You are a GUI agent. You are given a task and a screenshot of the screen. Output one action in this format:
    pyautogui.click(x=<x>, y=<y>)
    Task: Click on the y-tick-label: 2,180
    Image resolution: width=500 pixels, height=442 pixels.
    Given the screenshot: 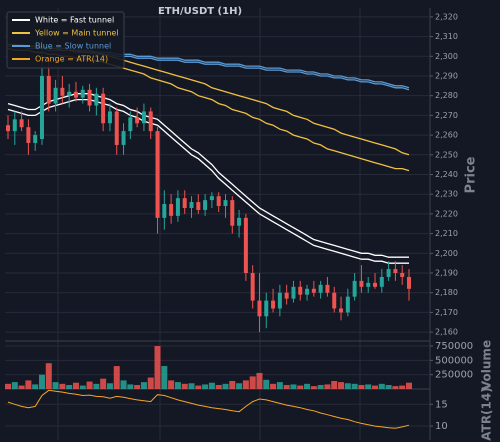 What is the action you would take?
    pyautogui.click(x=446, y=292)
    